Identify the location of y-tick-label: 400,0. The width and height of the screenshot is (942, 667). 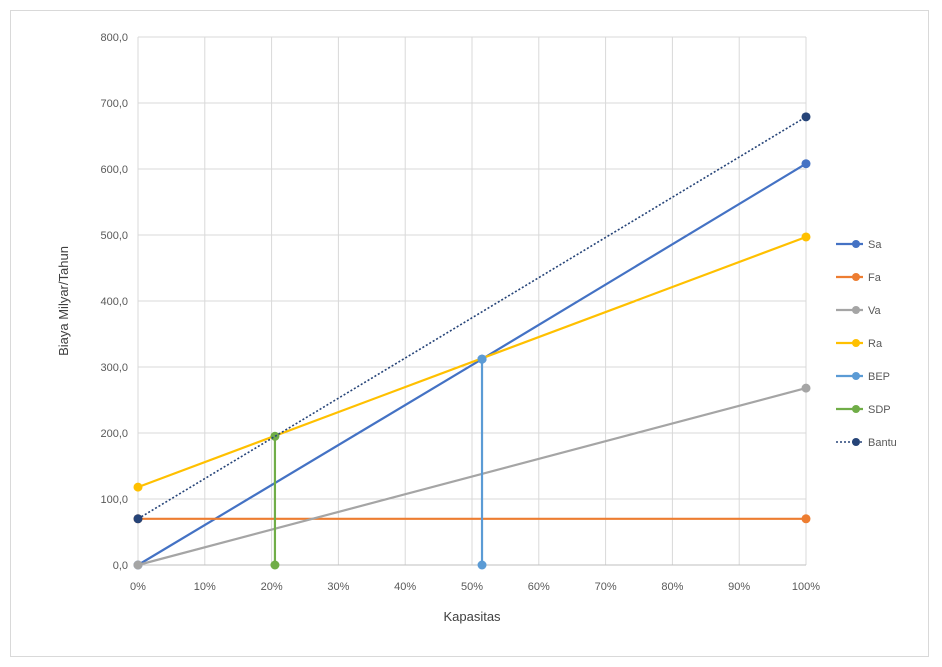
(114, 302).